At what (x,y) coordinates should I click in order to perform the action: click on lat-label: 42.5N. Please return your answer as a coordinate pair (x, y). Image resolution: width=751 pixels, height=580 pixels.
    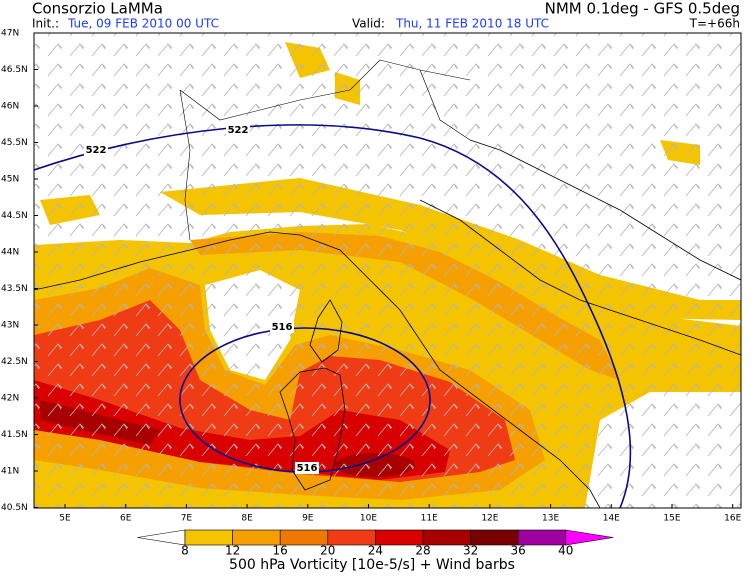
    Looking at the image, I should click on (14, 362).